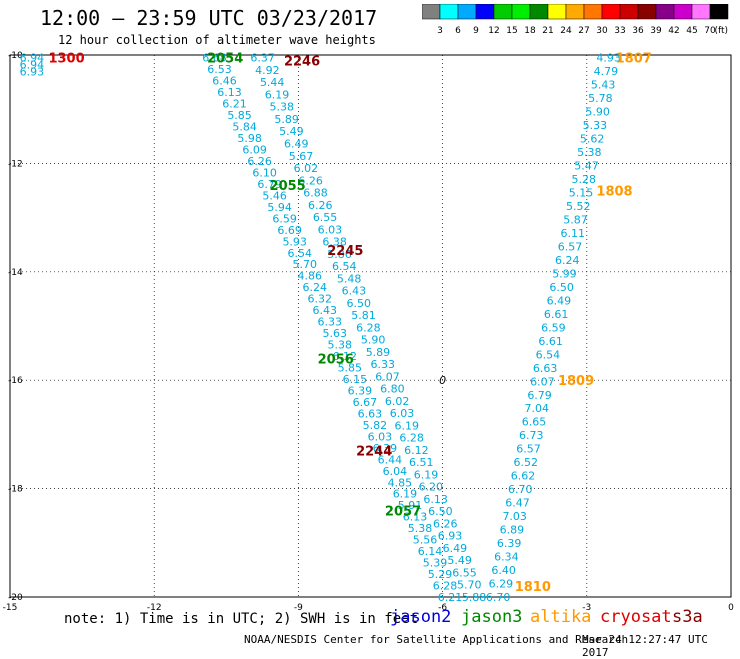  I want to click on color-tick-label: 42, so click(673, 31).